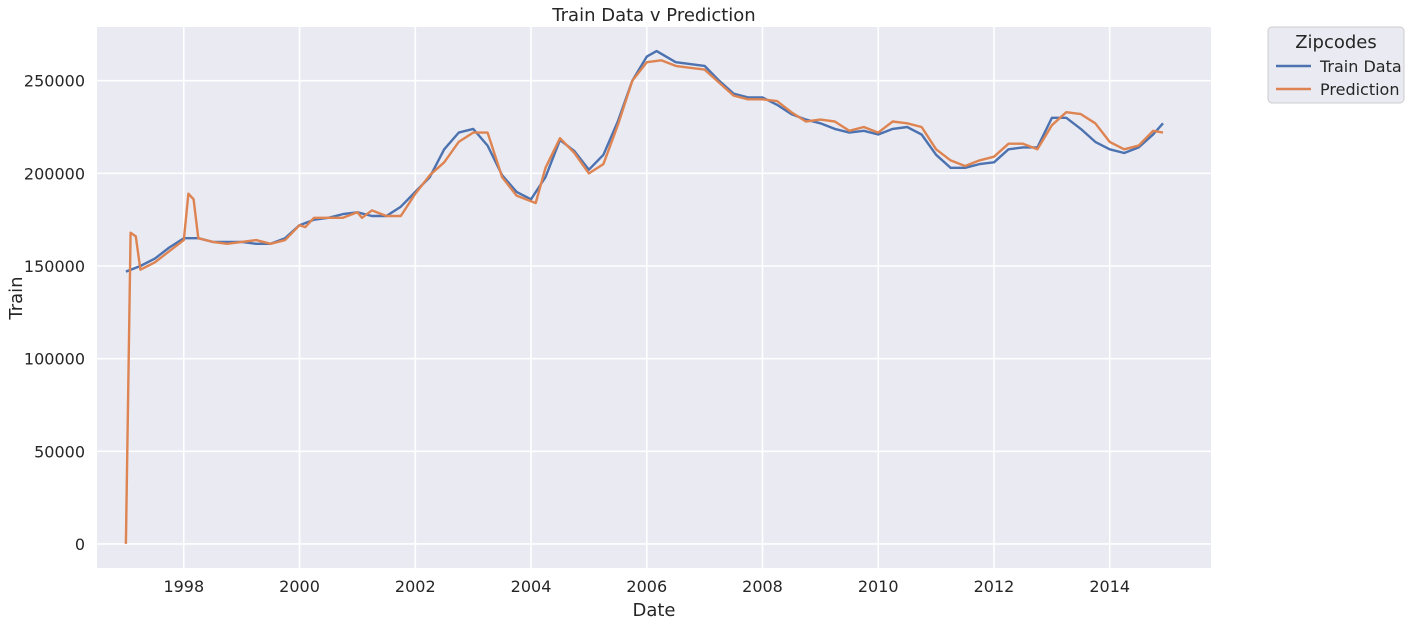 The height and width of the screenshot is (631, 1411). I want to click on x-tick-label: 2014, so click(1109, 586).